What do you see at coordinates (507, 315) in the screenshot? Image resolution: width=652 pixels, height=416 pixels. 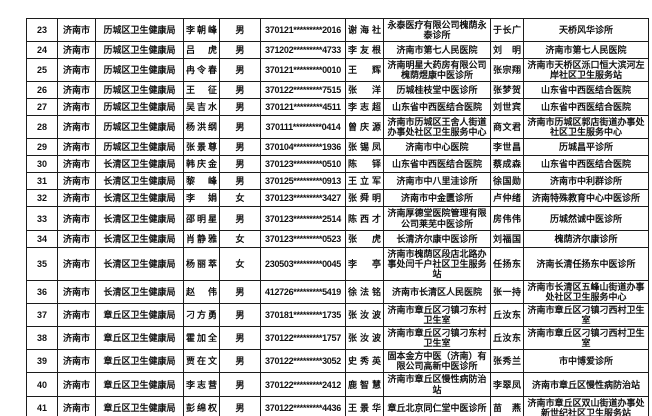 I see `person-name-text: 丘汝东` at bounding box center [507, 315].